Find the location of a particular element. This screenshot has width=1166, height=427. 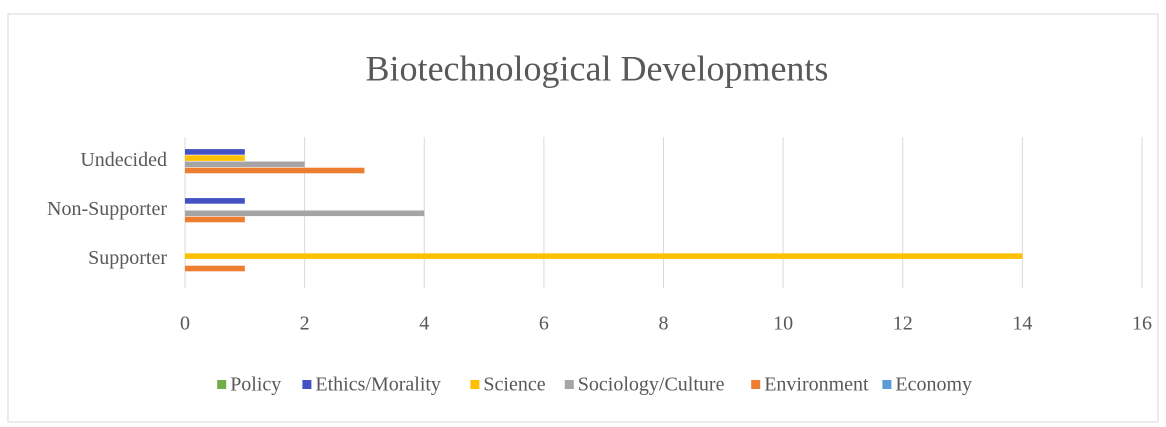

legend-label: Sociology/Culture is located at coordinates (651, 385).